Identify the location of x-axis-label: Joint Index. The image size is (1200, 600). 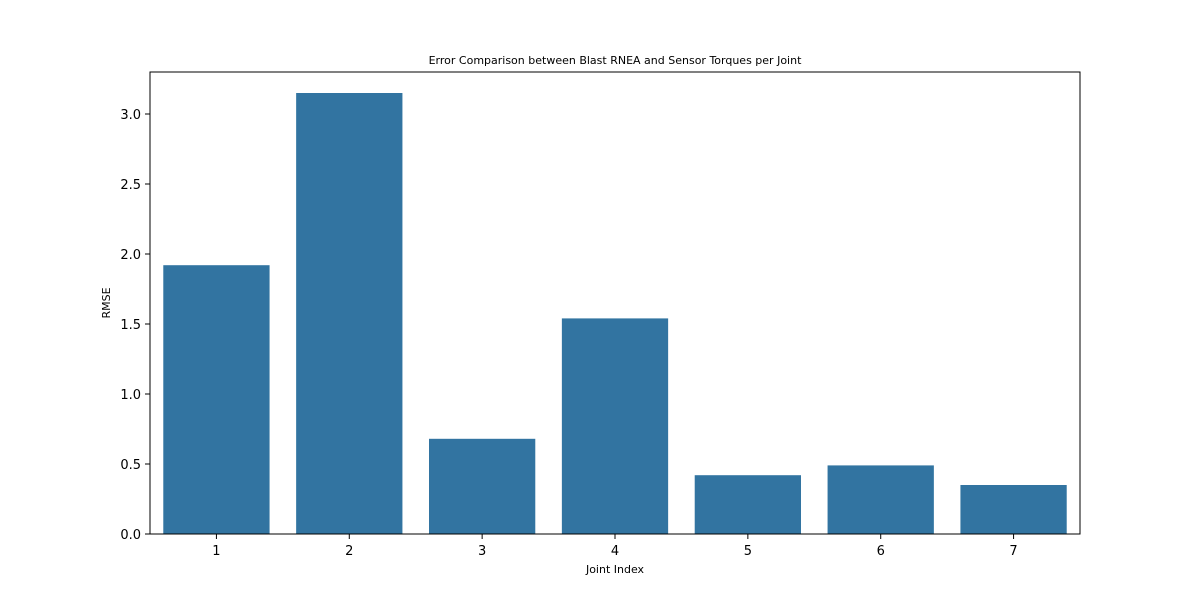
(615, 569).